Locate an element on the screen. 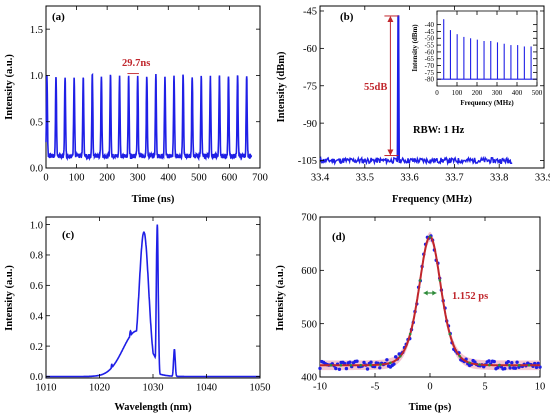 The image size is (550, 414). snr-arrow-head-top is located at coordinates (390, 18).